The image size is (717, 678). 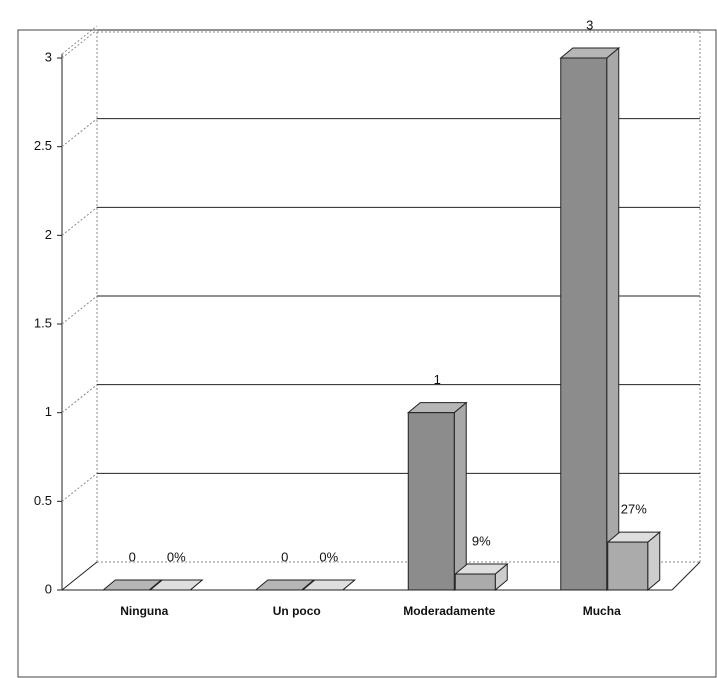 What do you see at coordinates (144, 611) in the screenshot?
I see `x-tick-label: Ninguna` at bounding box center [144, 611].